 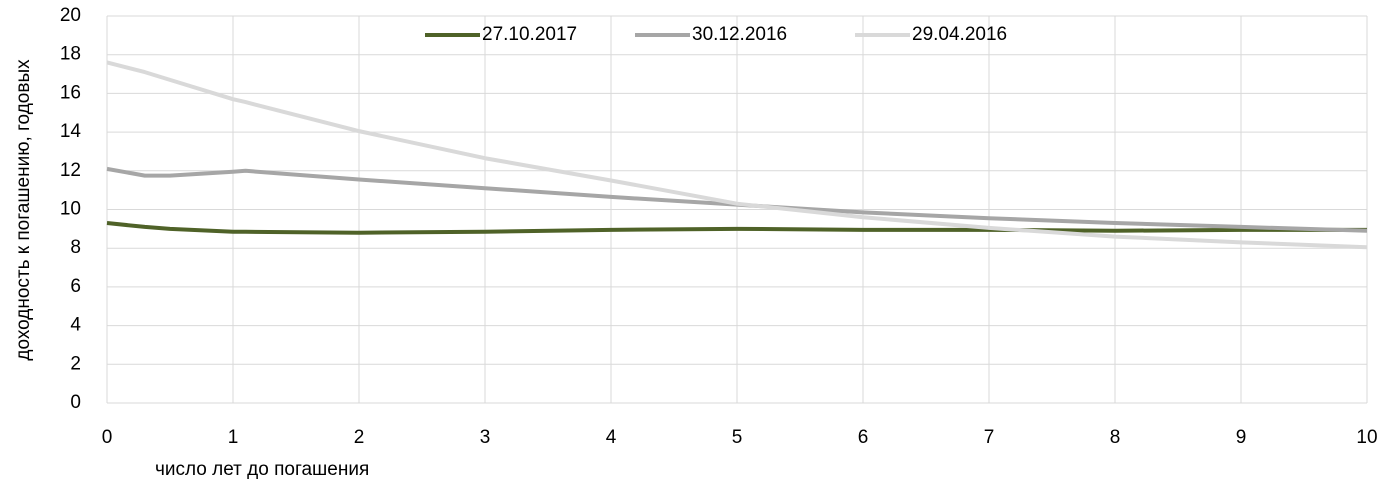 I want to click on y-tick-label: 2, so click(x=75, y=363).